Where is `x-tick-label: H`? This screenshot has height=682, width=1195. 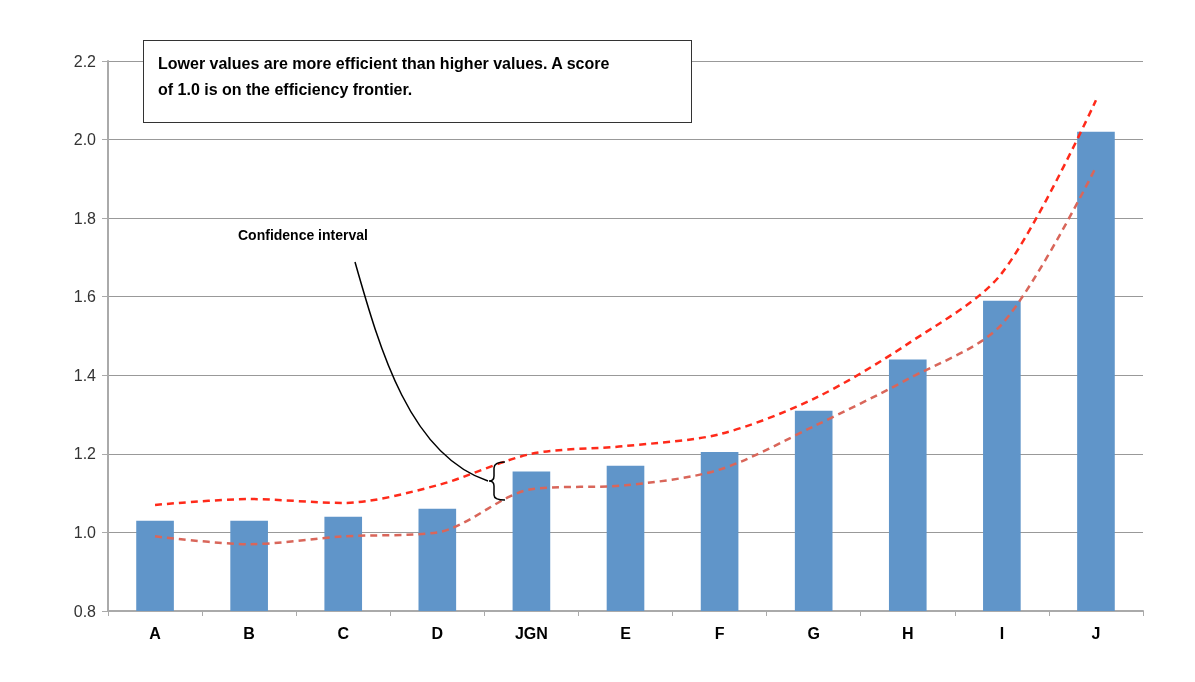 x-tick-label: H is located at coordinates (907, 633).